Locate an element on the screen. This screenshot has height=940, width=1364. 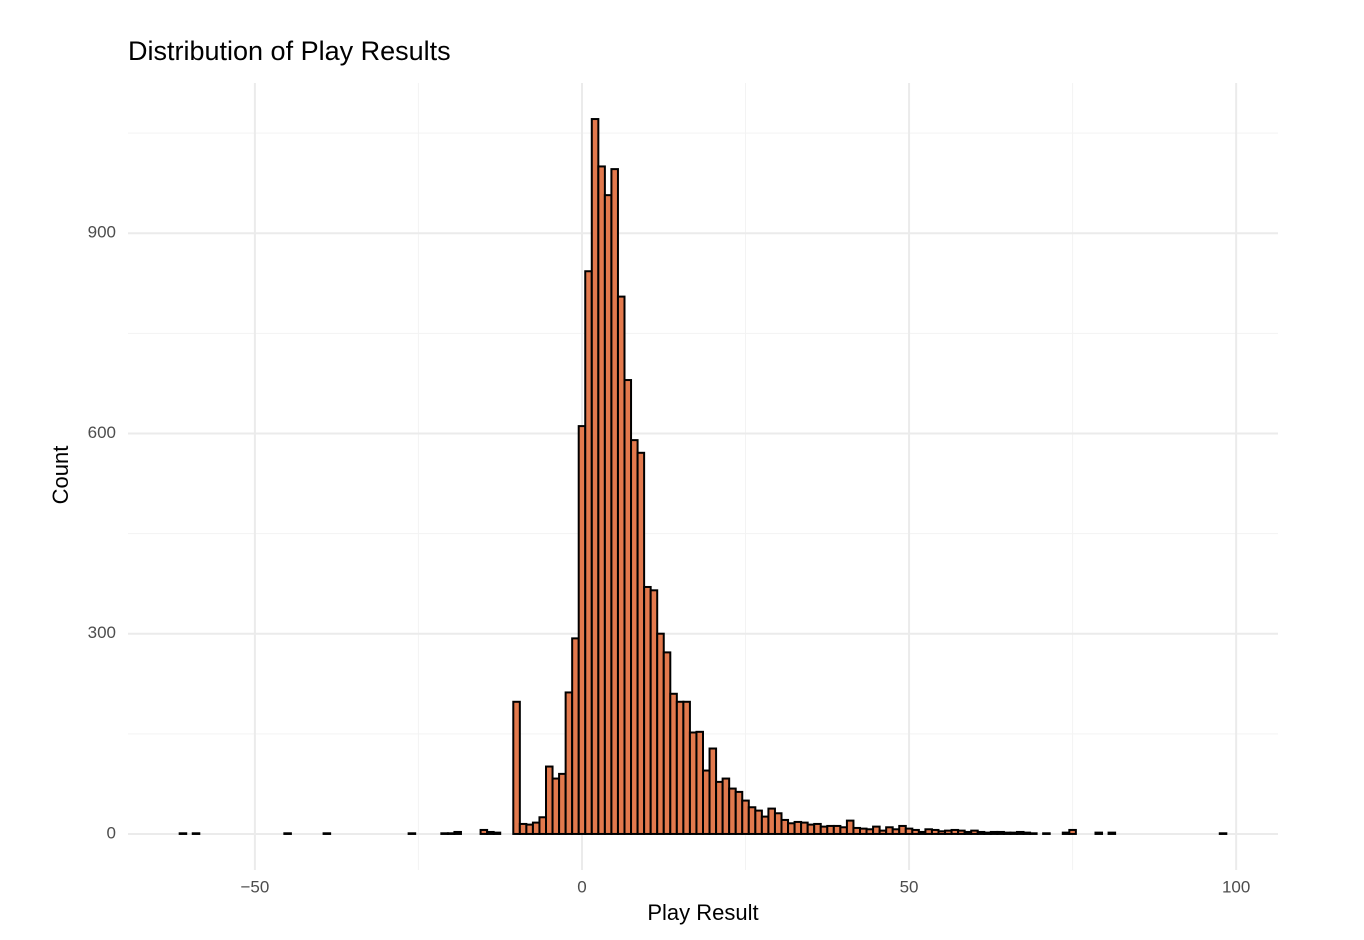
x-tick-label: 100 is located at coordinates (1236, 886).